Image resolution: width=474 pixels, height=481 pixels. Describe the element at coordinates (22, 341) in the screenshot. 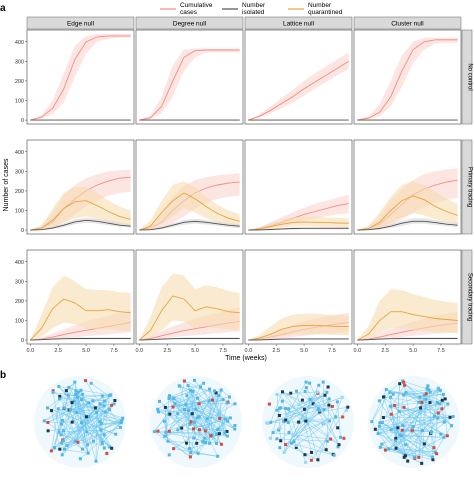

I see `y-tick-label: 0` at that location.